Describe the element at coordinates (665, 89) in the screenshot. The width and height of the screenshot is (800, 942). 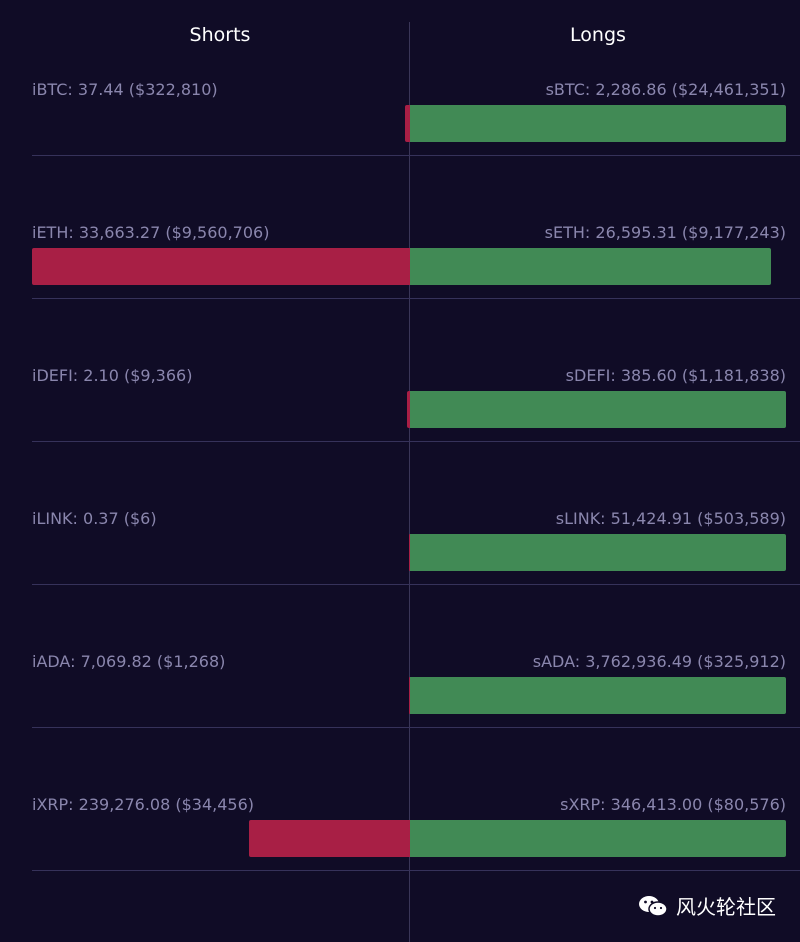
I see `long-label: sBTC: 2,286.86 ($24,461,351)` at that location.